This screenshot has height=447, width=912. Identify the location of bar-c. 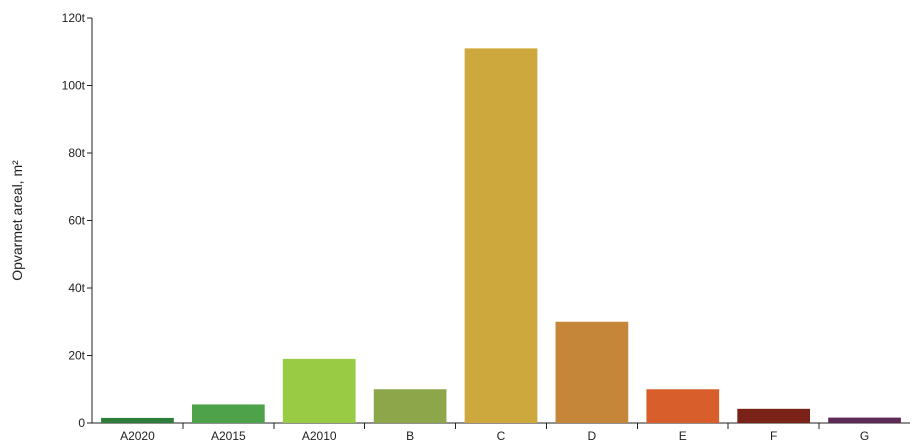
(501, 235).